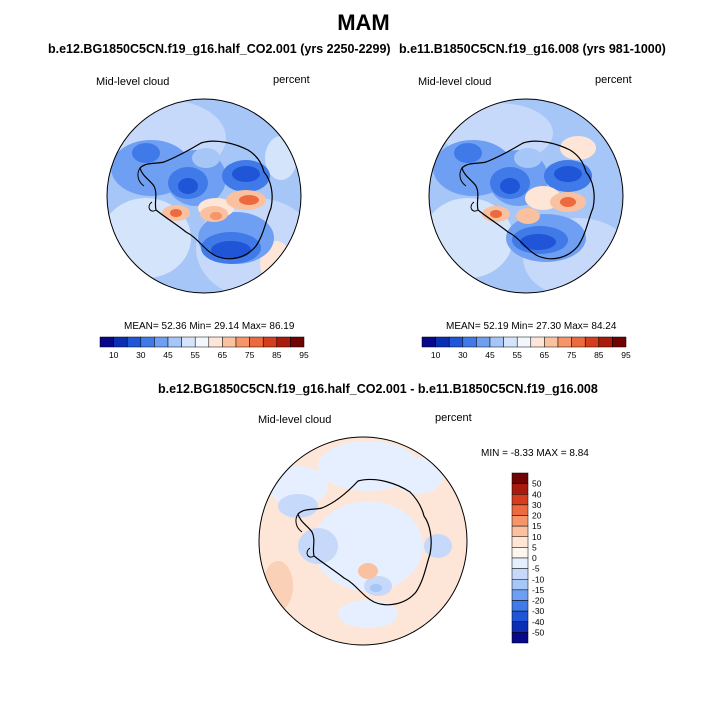 This screenshot has width=727, height=728. Describe the element at coordinates (494, 453) in the screenshot. I see `panel-3-min-label: MIN =` at that location.